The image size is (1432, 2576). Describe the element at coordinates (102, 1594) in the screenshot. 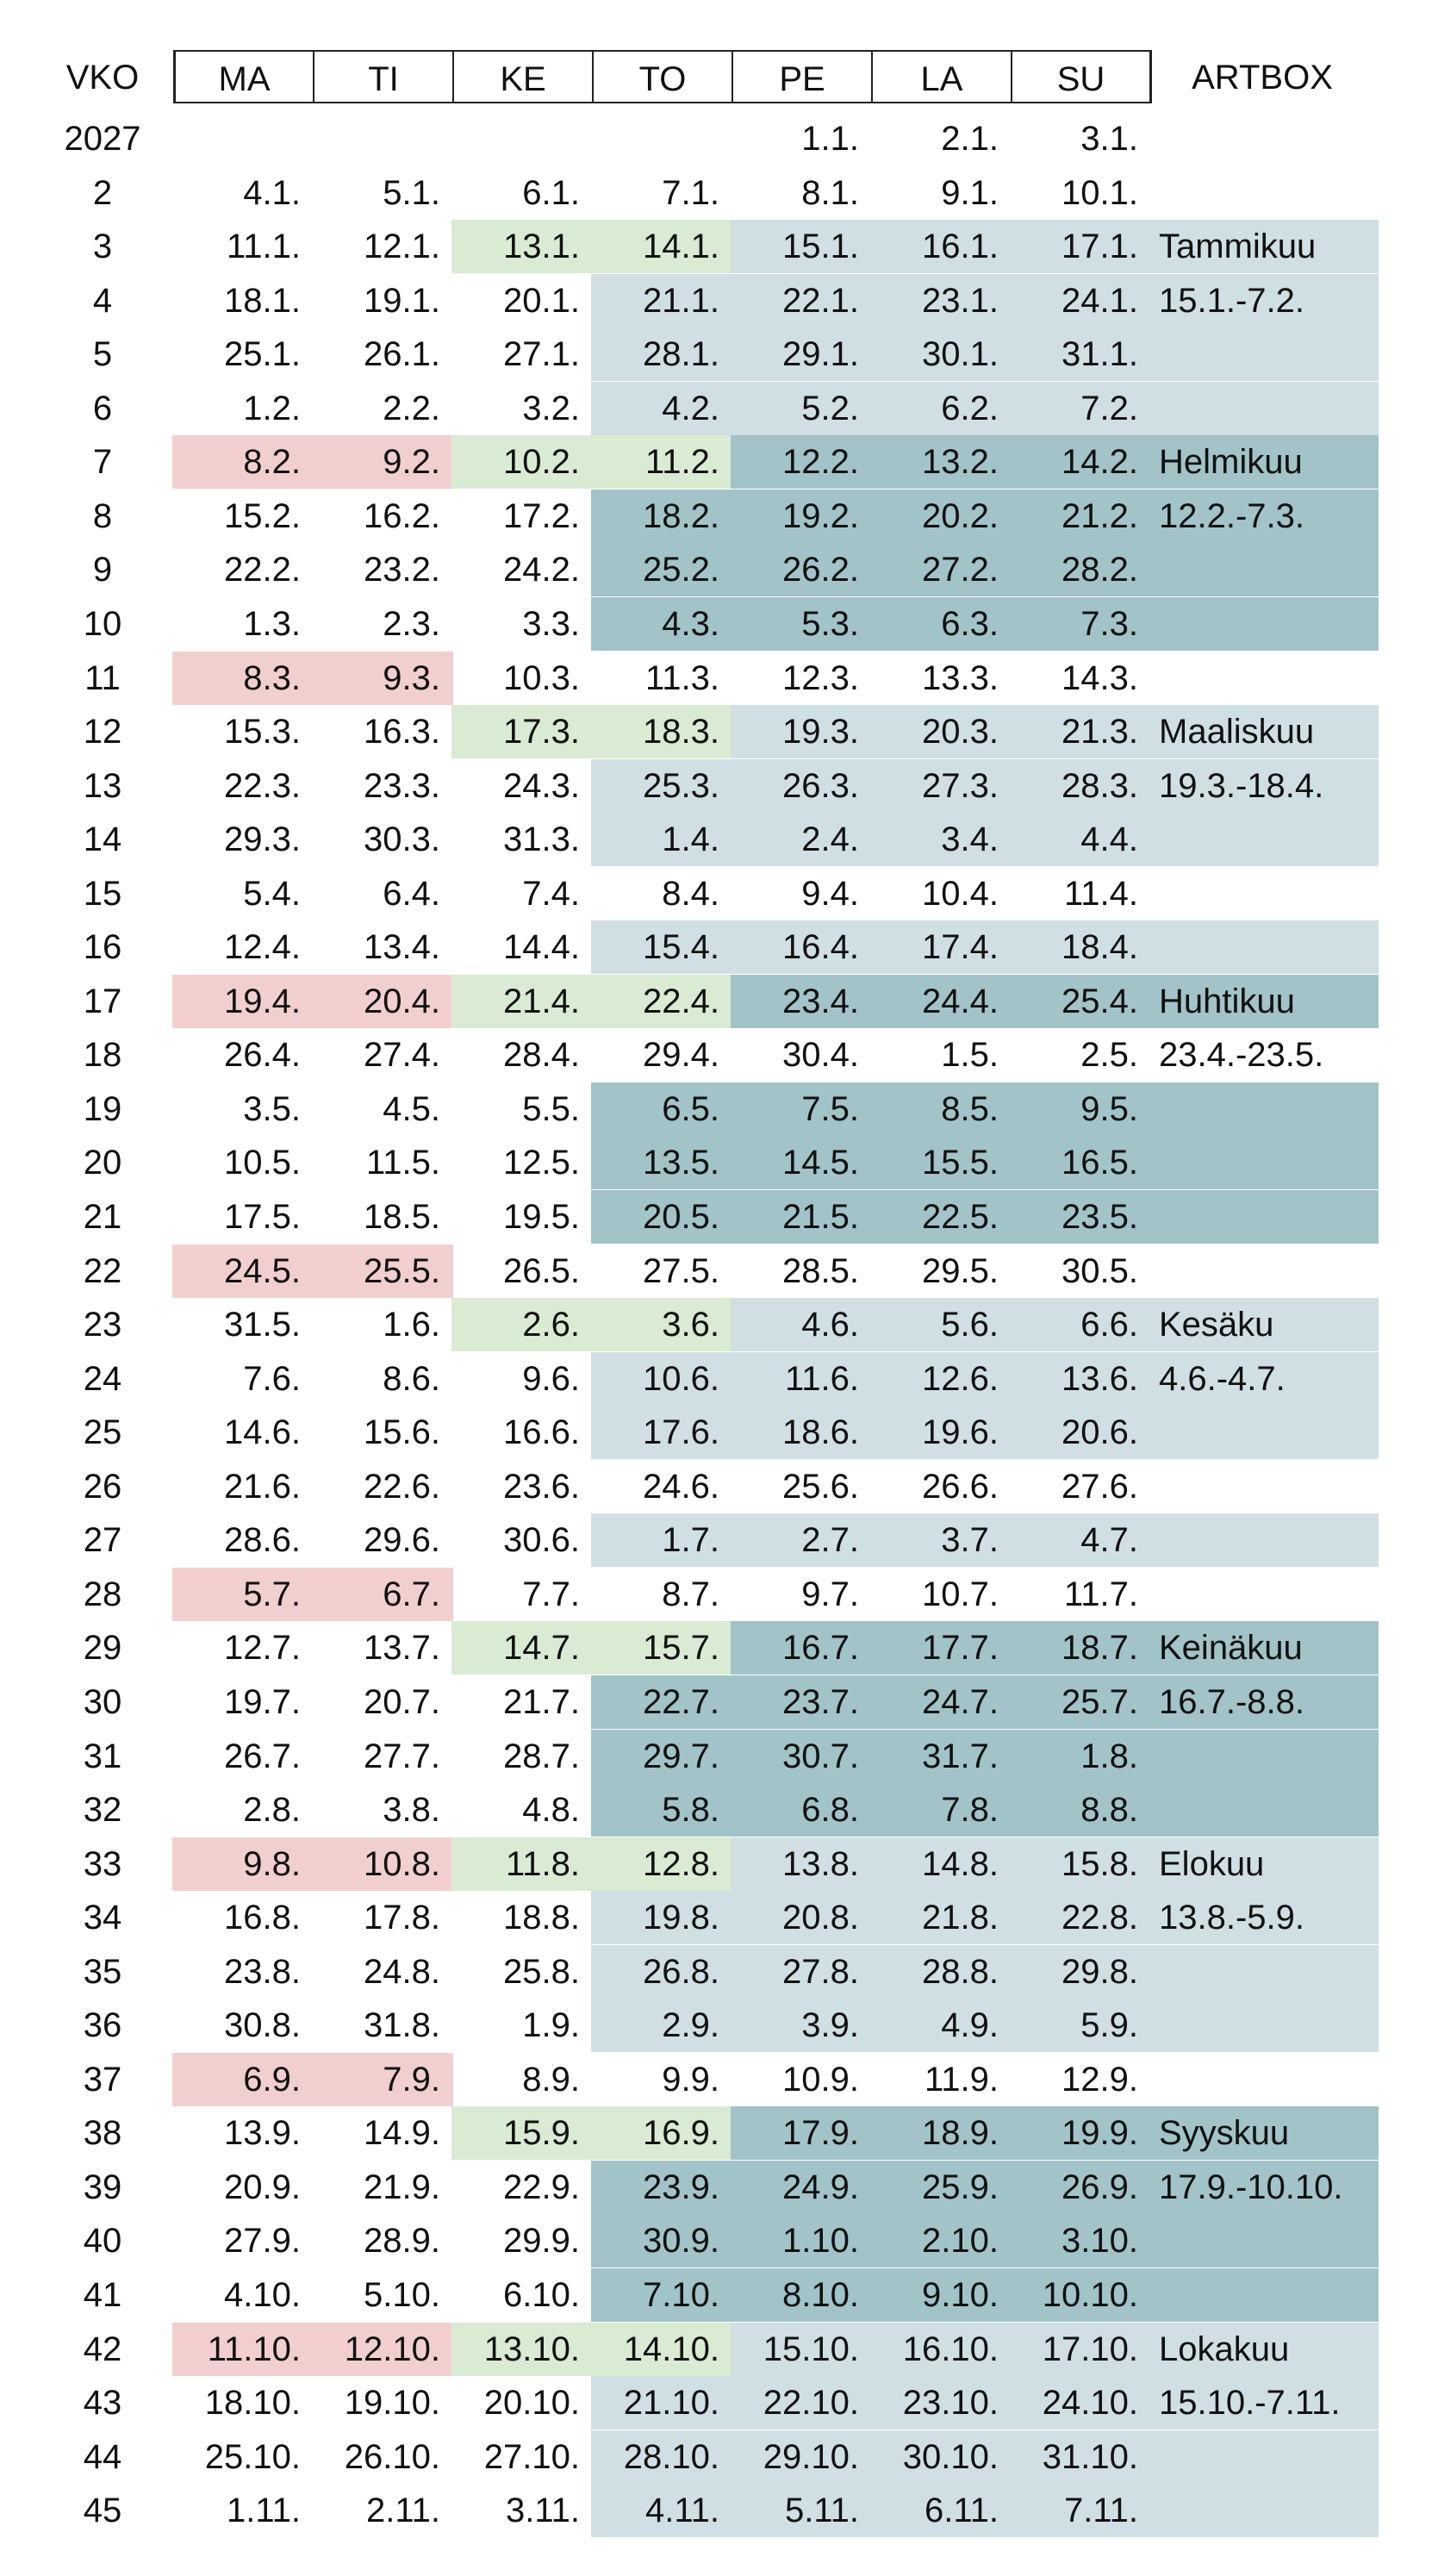

I see `week-number: 28` at that location.